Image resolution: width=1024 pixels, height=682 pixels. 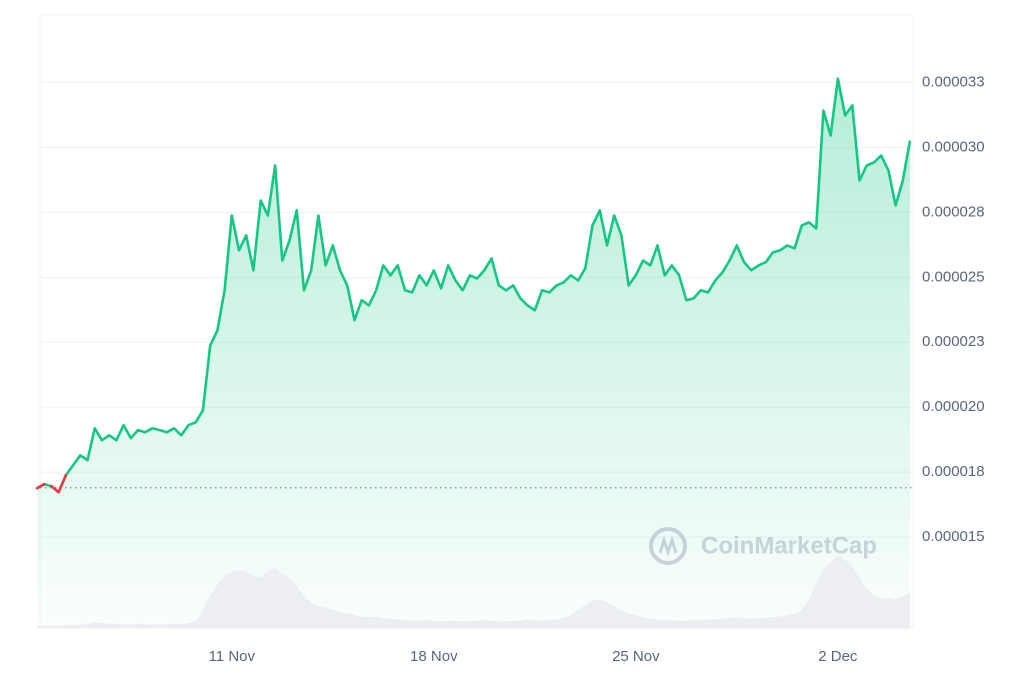 What do you see at coordinates (473, 592) in the screenshot?
I see `volume-area` at bounding box center [473, 592].